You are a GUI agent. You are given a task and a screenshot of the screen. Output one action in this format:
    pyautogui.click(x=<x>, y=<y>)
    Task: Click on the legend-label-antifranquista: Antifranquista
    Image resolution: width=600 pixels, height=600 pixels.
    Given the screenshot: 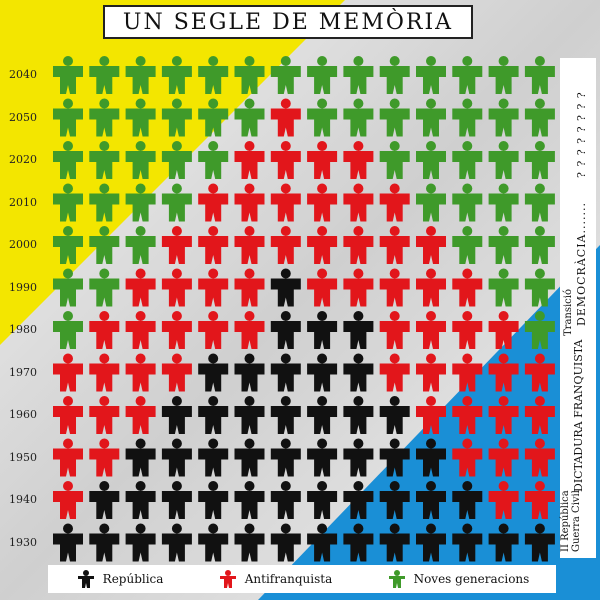 What is the action you would take?
    pyautogui.click(x=288, y=579)
    